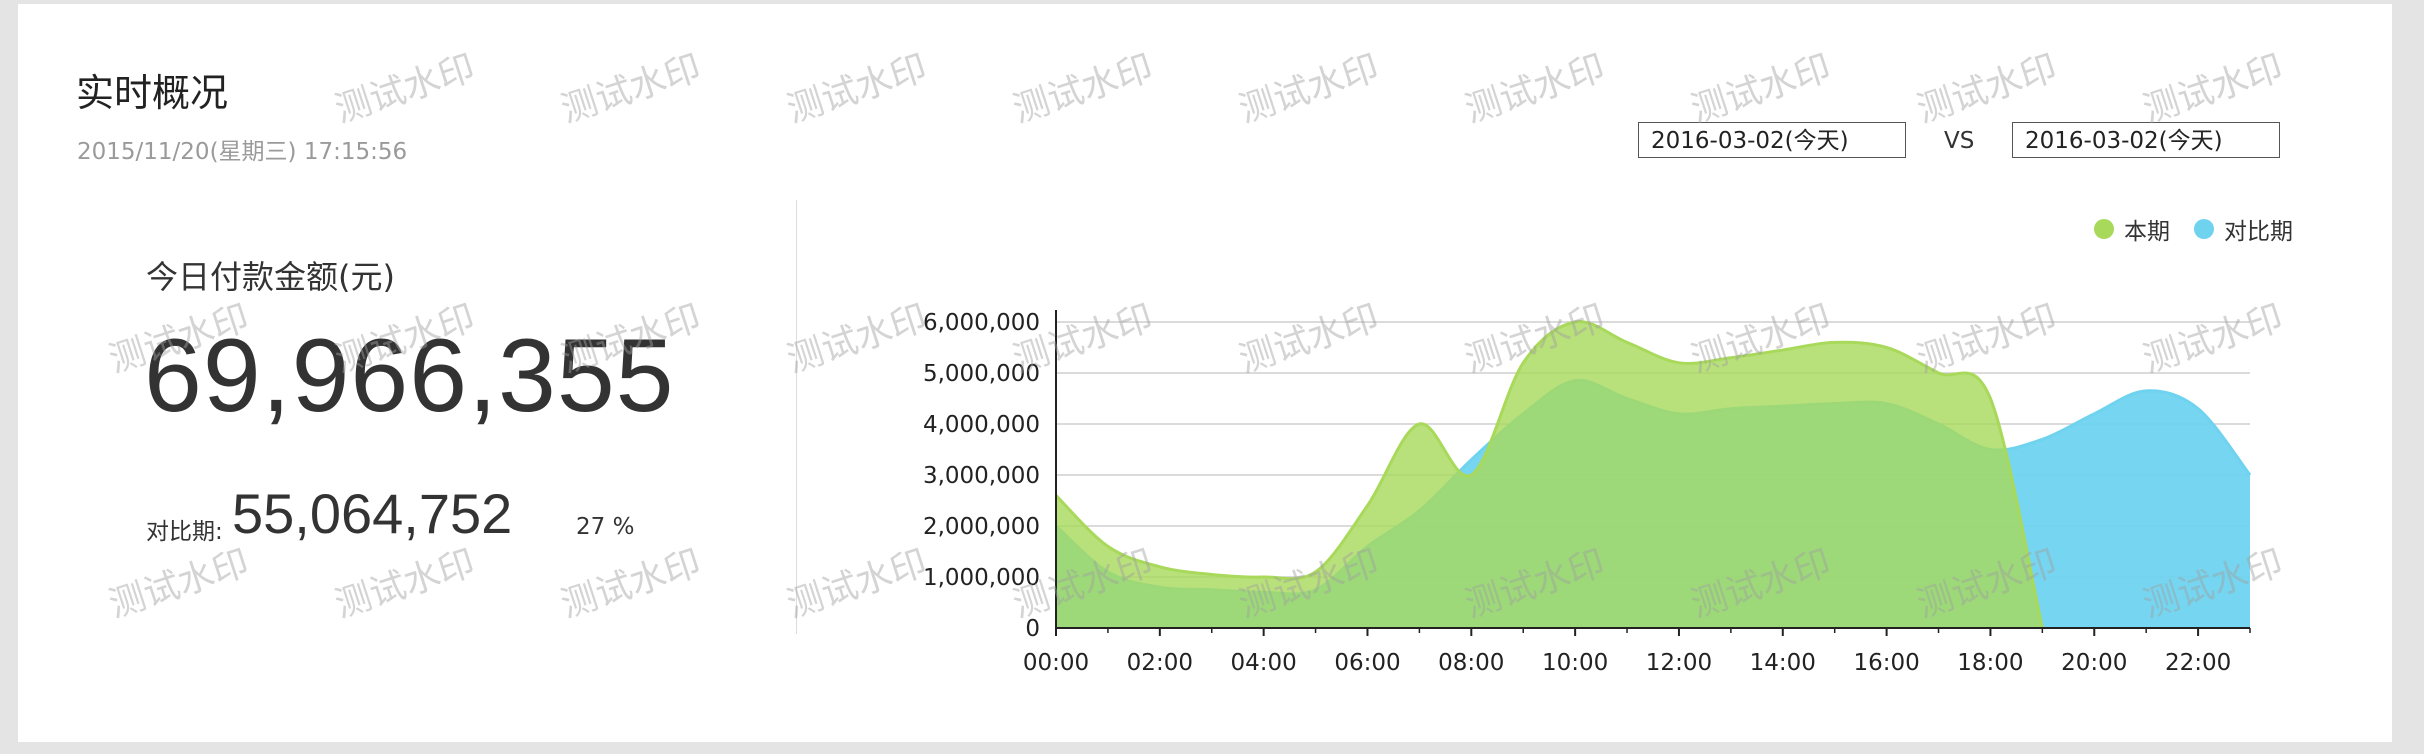  I want to click on x-tick-label: 10:00, so click(1575, 663).